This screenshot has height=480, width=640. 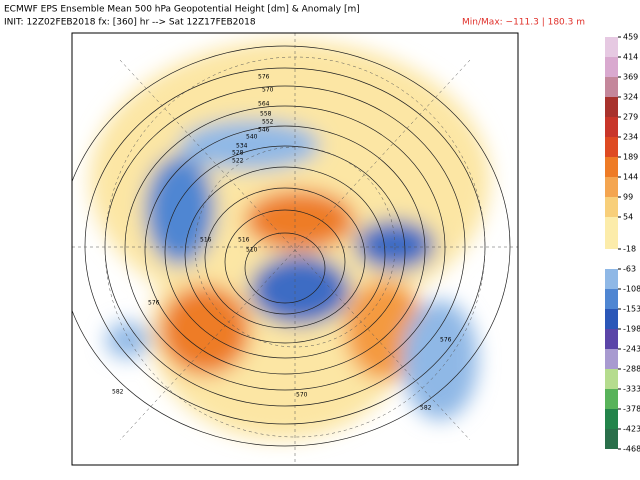 I want to click on colorbar-label: -288, so click(x=631, y=369).